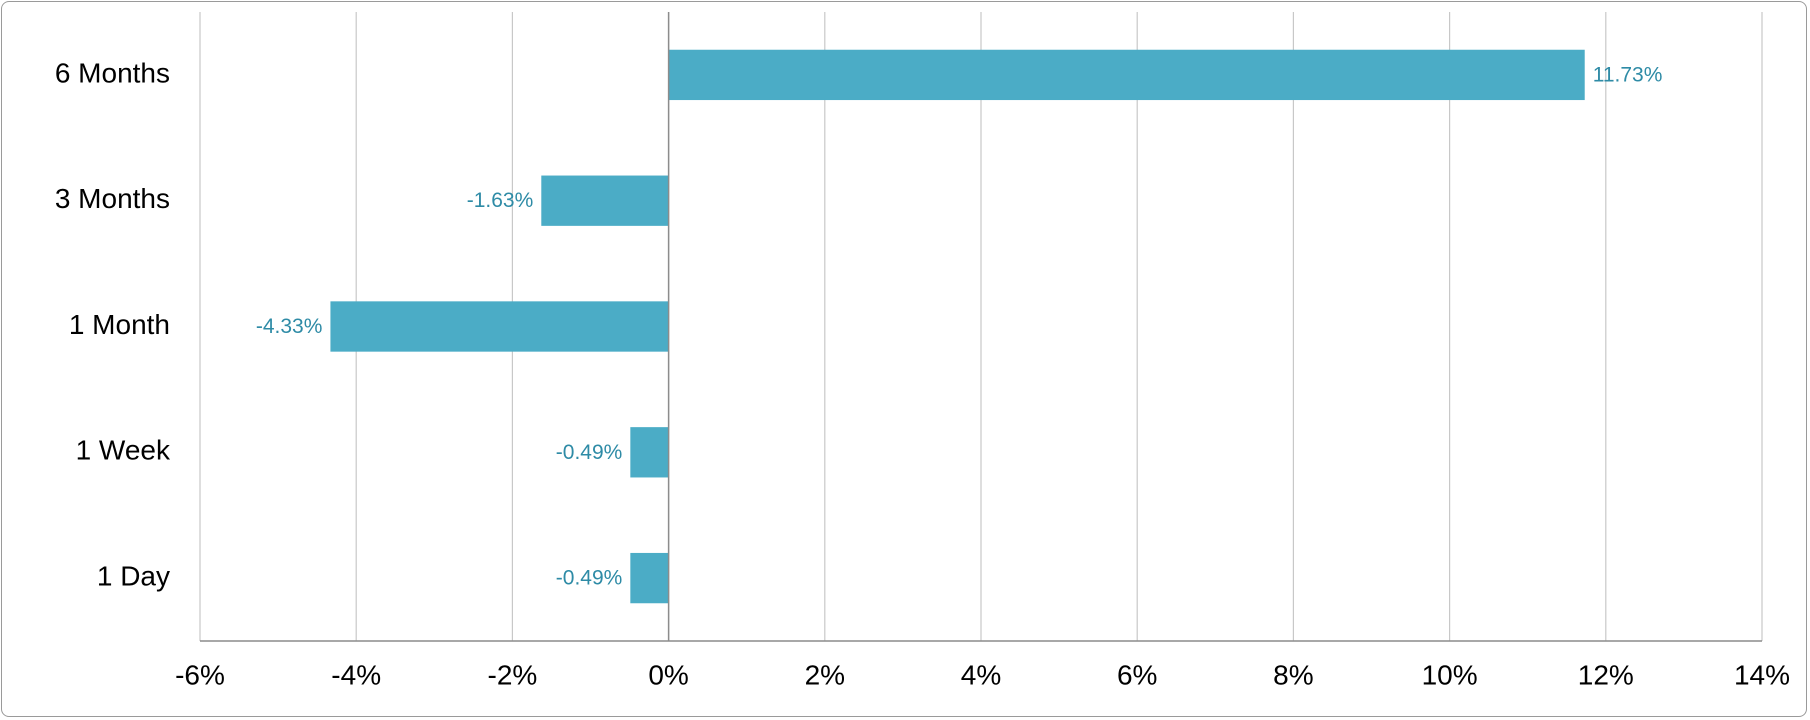 The height and width of the screenshot is (720, 1810). I want to click on y-tick-label: 1 Month, so click(119, 324).